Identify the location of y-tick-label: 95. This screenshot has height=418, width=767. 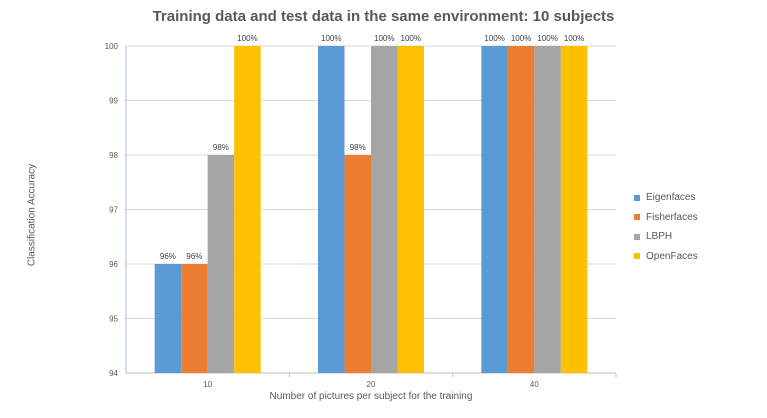
(113, 319).